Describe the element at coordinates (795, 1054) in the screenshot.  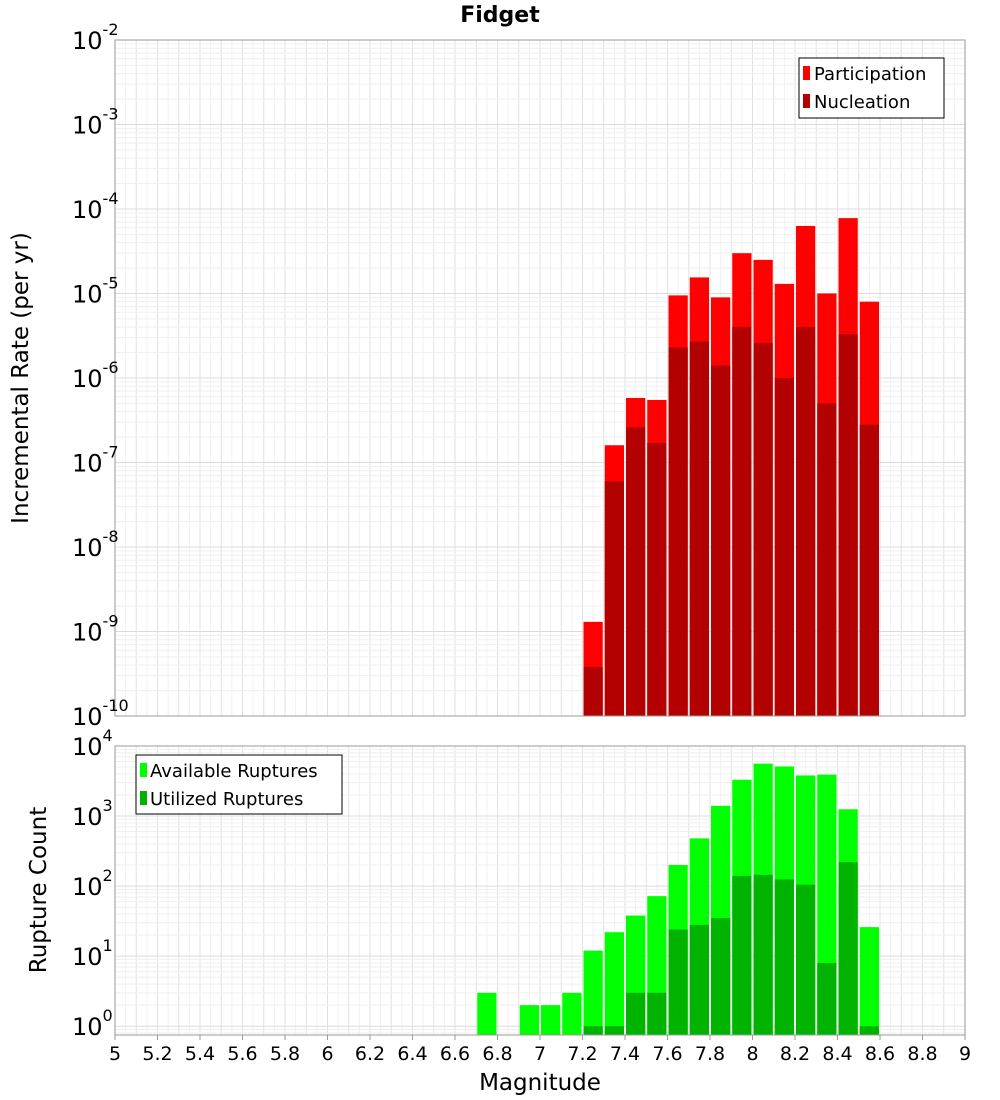
I see `x-tick-label: 8.2` at that location.